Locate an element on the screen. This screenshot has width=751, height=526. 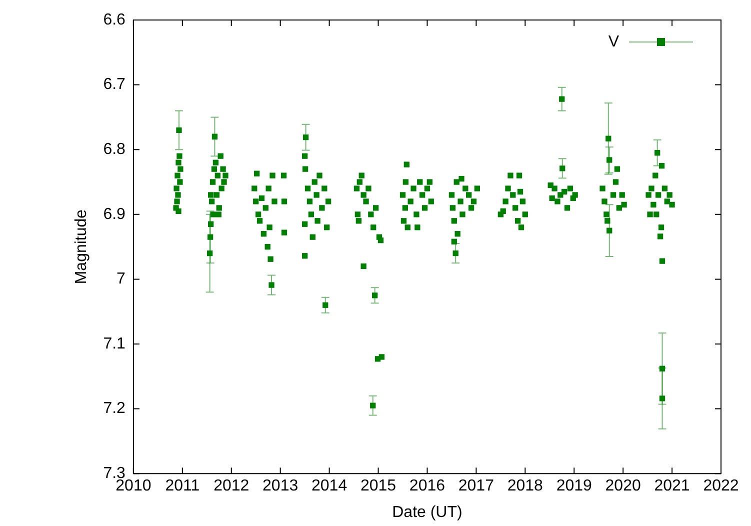
y-axis-title: Magnitude is located at coordinates (81, 246).